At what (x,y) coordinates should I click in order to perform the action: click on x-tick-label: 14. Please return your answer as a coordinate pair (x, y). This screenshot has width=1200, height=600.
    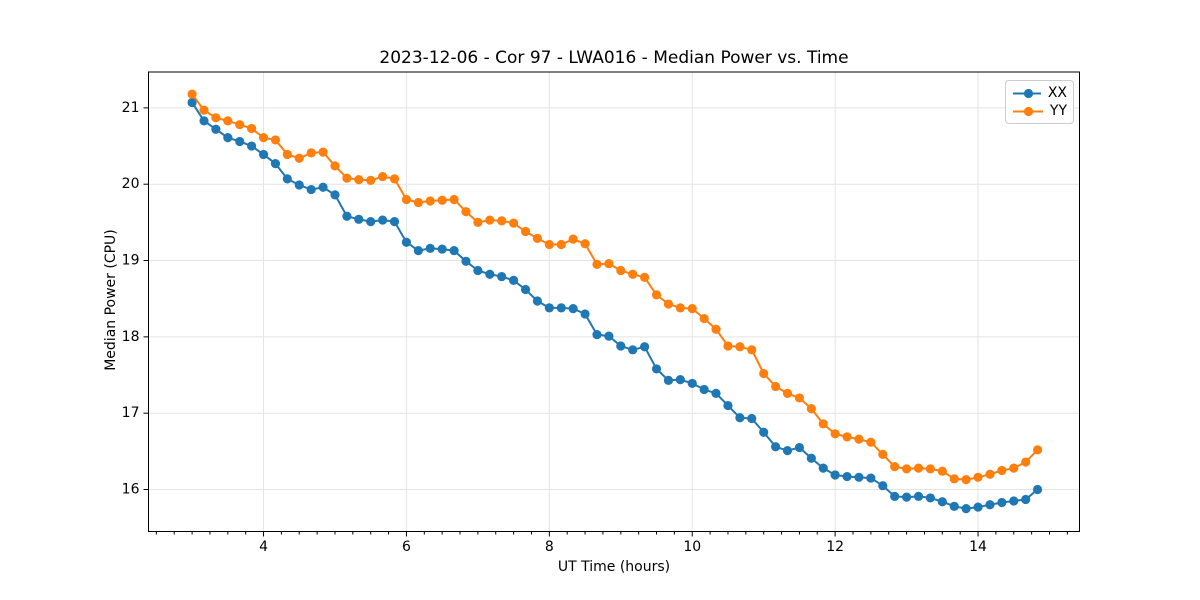
    Looking at the image, I should click on (978, 547).